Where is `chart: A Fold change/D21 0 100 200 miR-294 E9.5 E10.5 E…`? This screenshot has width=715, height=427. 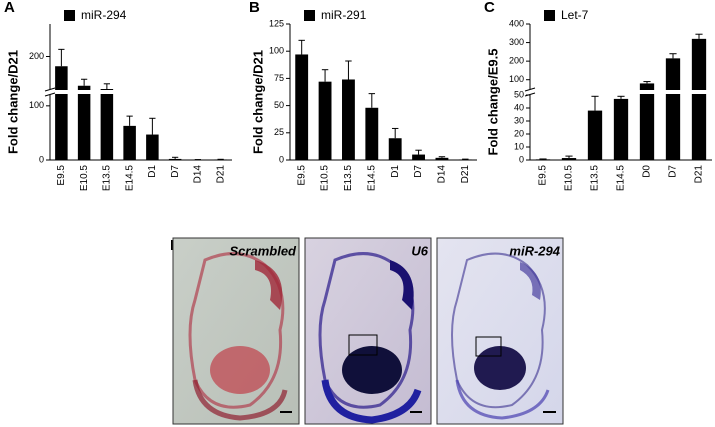
chart: A Fold change/D21 0 100 200 miR-294 E9.5 E10.5 E… is located at coordinates (118, 95).